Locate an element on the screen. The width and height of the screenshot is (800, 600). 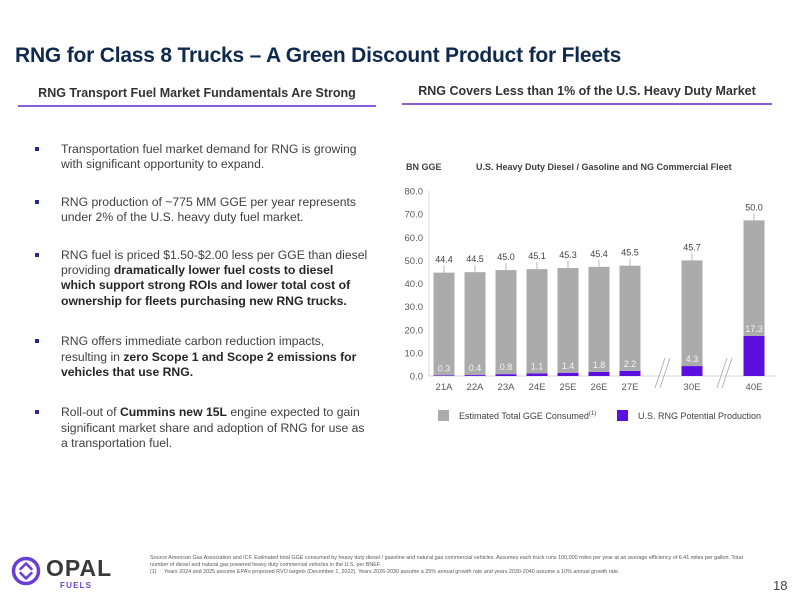
data-label-gge: 45.0 is located at coordinates (506, 257).